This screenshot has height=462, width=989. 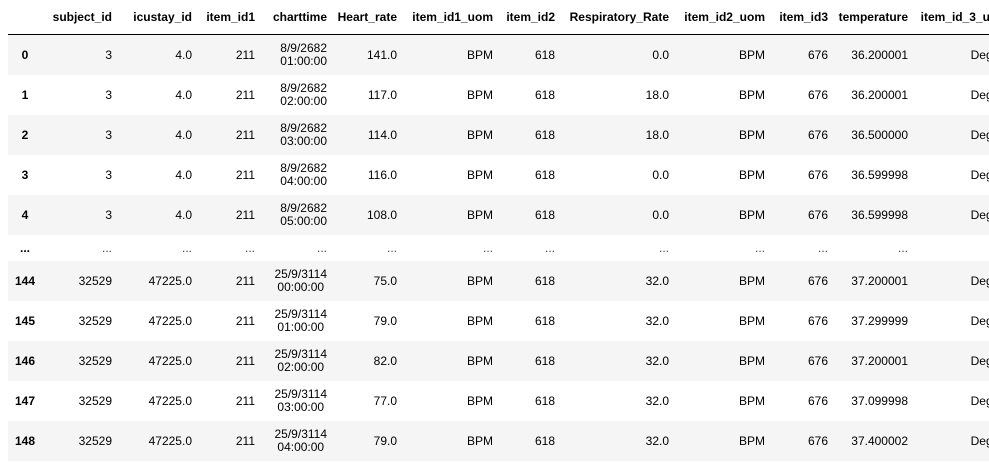 I want to click on row-index: 145, so click(x=25, y=320).